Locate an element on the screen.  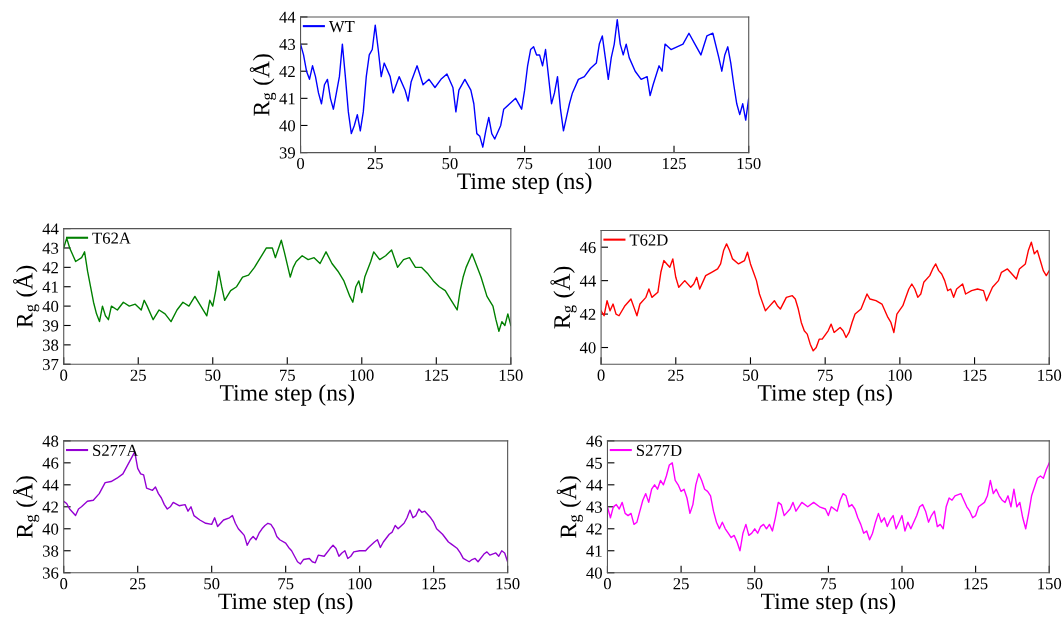
legend-label: S277A is located at coordinates (116, 450).